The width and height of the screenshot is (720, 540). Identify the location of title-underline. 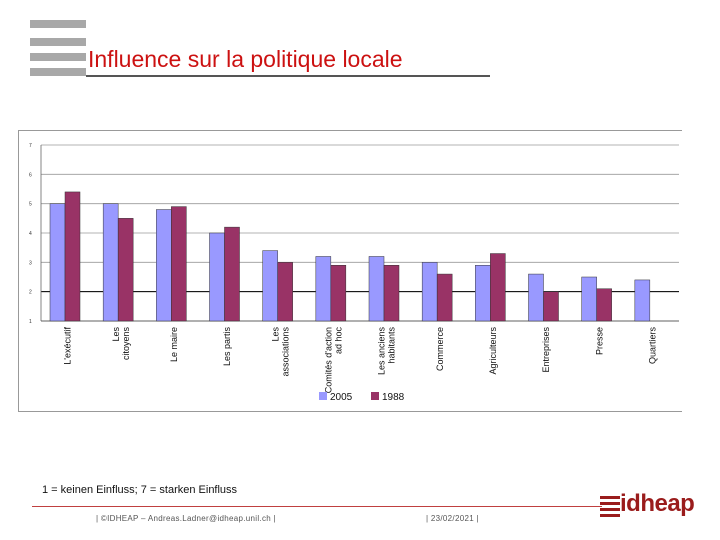
(288, 76).